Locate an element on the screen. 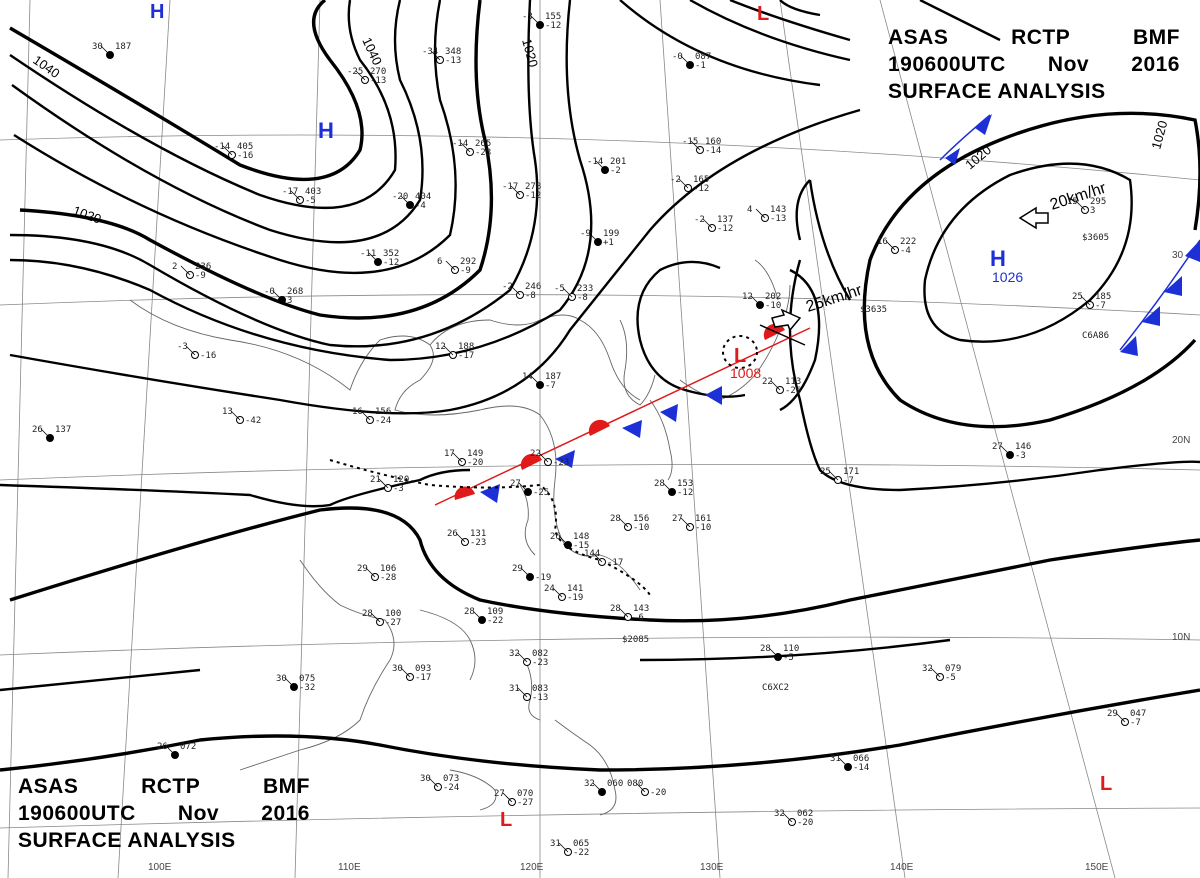  station-pressure: 278 is located at coordinates (533, 187).